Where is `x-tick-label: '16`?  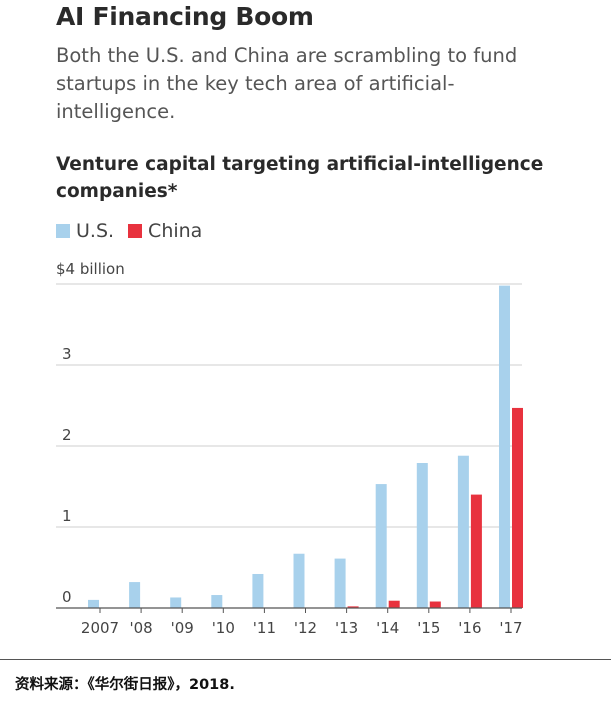 x-tick-label: '16 is located at coordinates (469, 628).